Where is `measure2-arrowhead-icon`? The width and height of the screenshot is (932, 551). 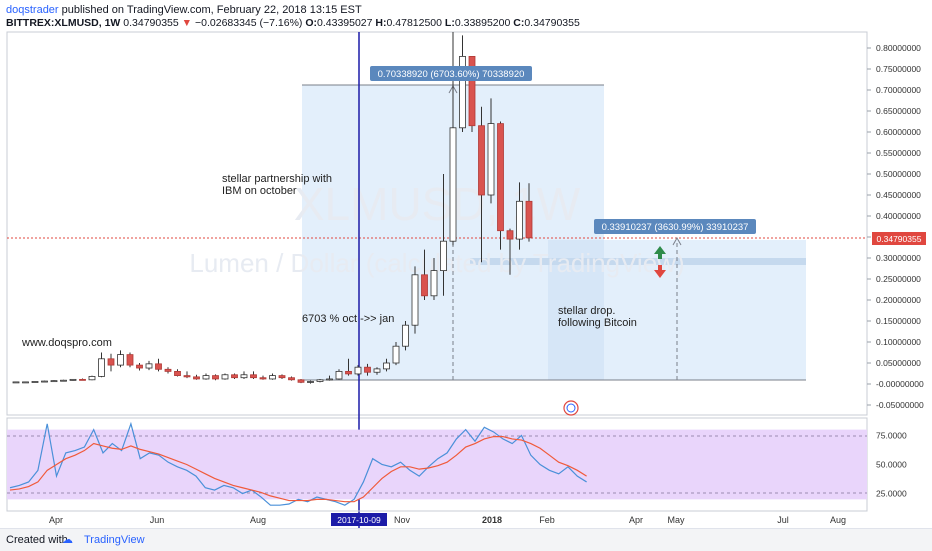
measure2-arrowhead-icon is located at coordinates (677, 241).